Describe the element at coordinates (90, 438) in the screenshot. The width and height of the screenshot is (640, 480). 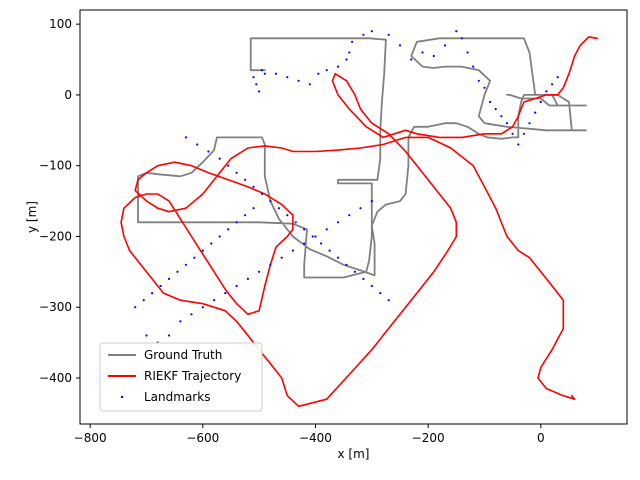
I see `x-tick-label: −800` at that location.